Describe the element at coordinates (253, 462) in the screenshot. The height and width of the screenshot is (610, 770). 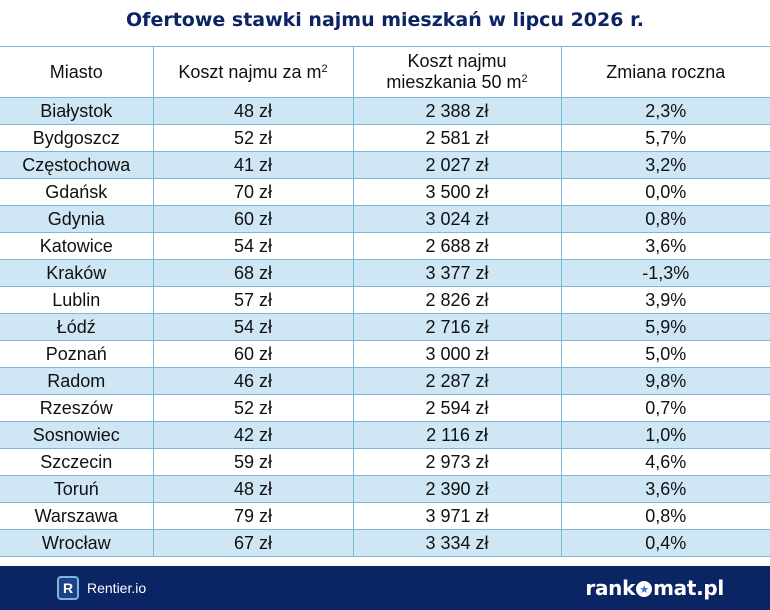
I see `cell-cost-per-m2: 59 zł` at that location.